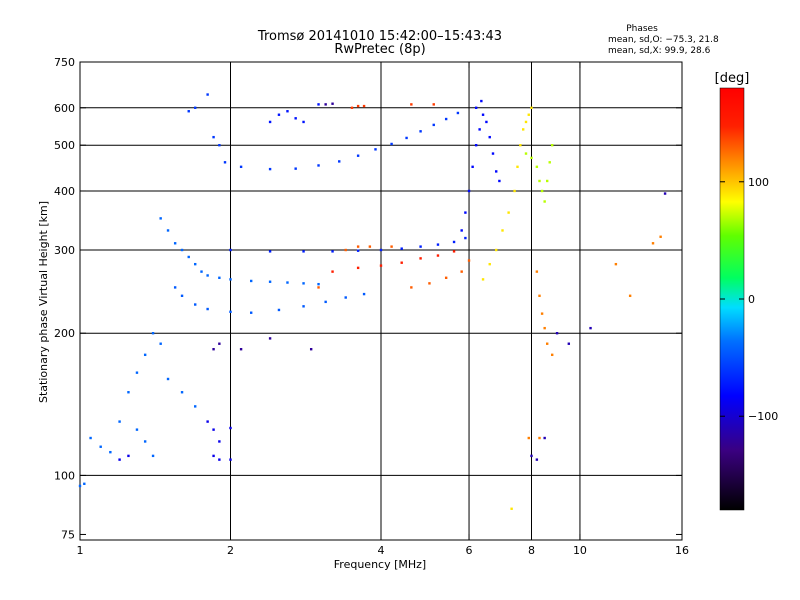  What do you see at coordinates (230, 550) in the screenshot?
I see `x-tick-label: 2` at bounding box center [230, 550].